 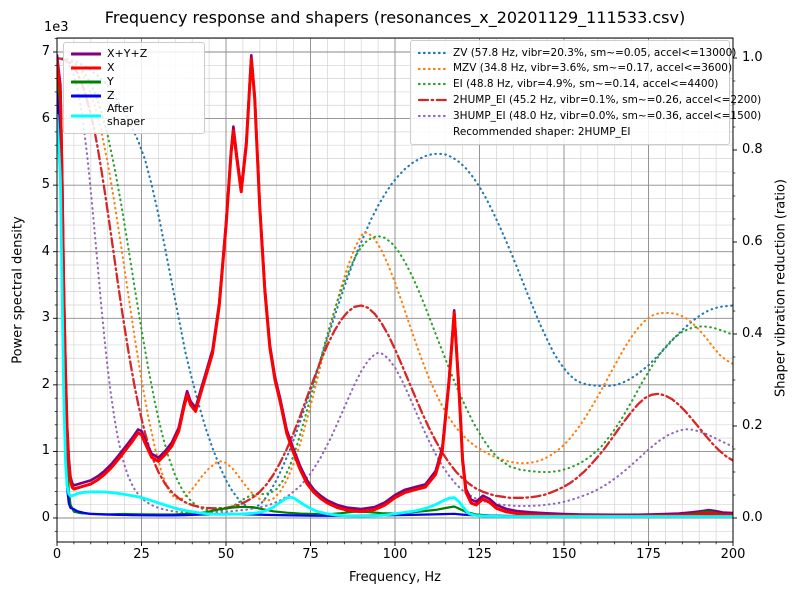 I want to click on y-left-tick-label: 5, so click(x=45, y=185).